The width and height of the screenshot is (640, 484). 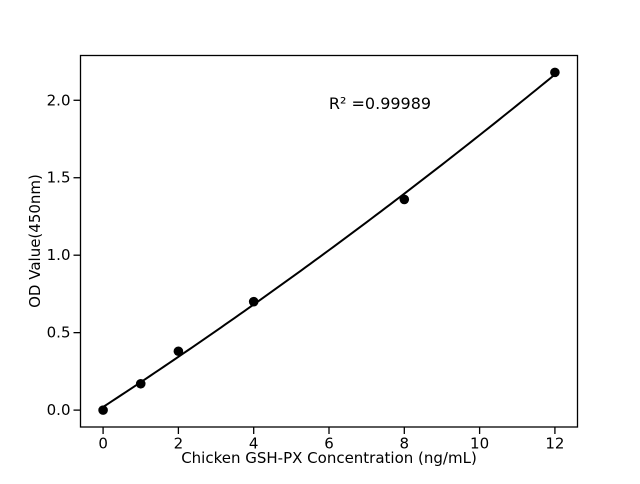 I want to click on y-axis-ticks: 0.0 0.5 1.0 1.5 2.0, so click(x=64, y=255).